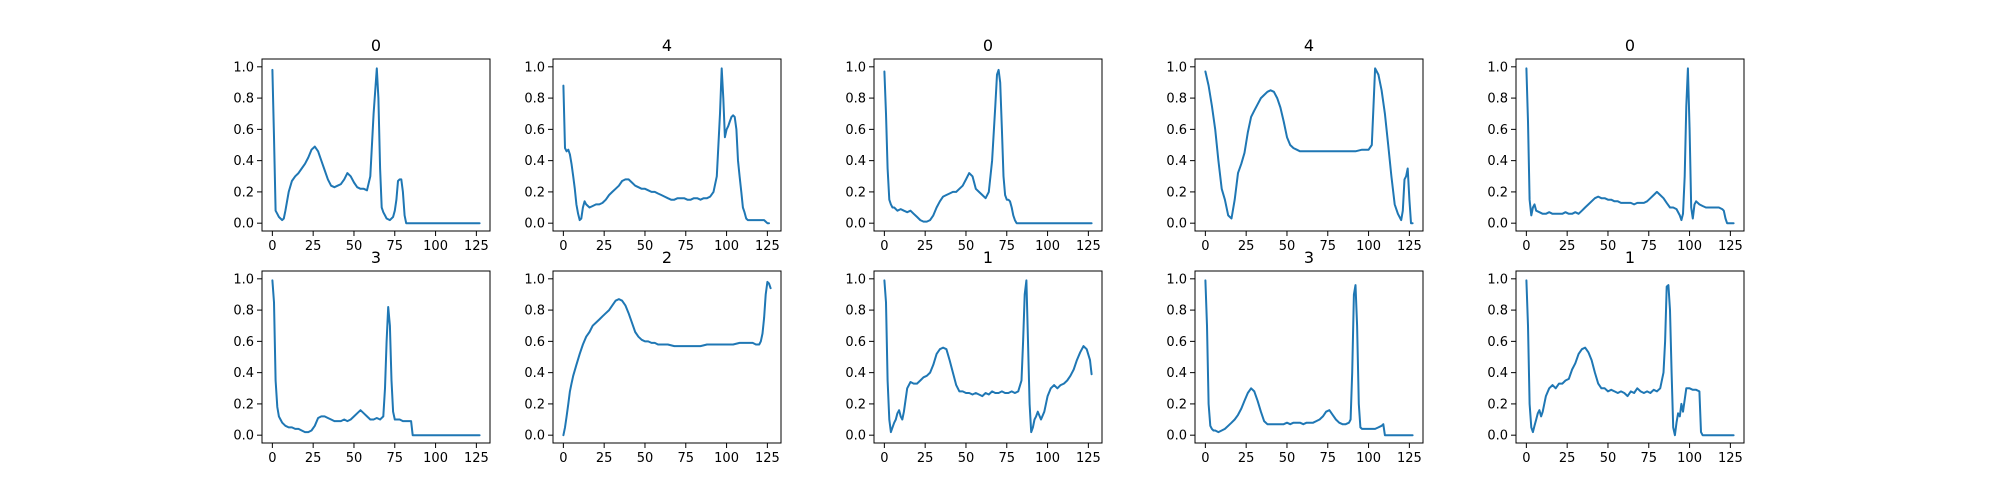  I want to click on subplot-3: 4 0 25 50 75 100 125 0.0 0.2 0.4 0.6 0.8 1.0, so click(1295, 145).